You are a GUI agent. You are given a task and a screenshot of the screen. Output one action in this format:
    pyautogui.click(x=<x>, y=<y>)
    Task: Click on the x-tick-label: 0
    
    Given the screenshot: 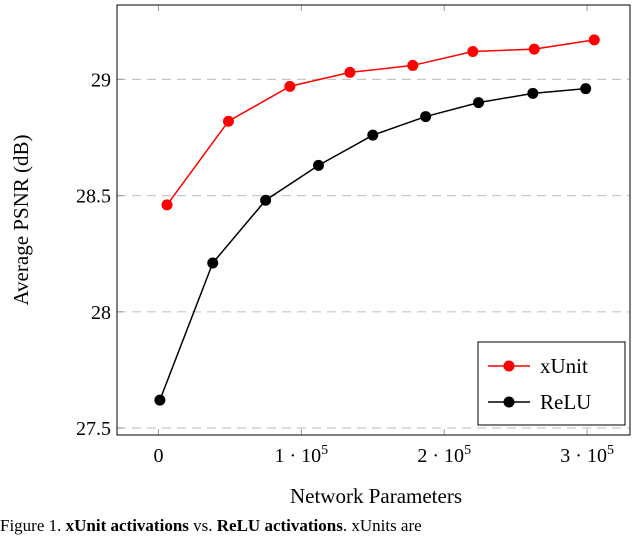 What is the action you would take?
    pyautogui.click(x=158, y=456)
    